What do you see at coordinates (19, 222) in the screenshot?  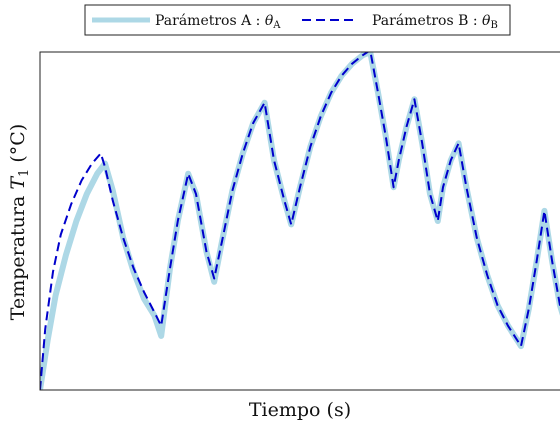 I see `y-axis-label: Temperatura T1 (°C)` at bounding box center [19, 222].